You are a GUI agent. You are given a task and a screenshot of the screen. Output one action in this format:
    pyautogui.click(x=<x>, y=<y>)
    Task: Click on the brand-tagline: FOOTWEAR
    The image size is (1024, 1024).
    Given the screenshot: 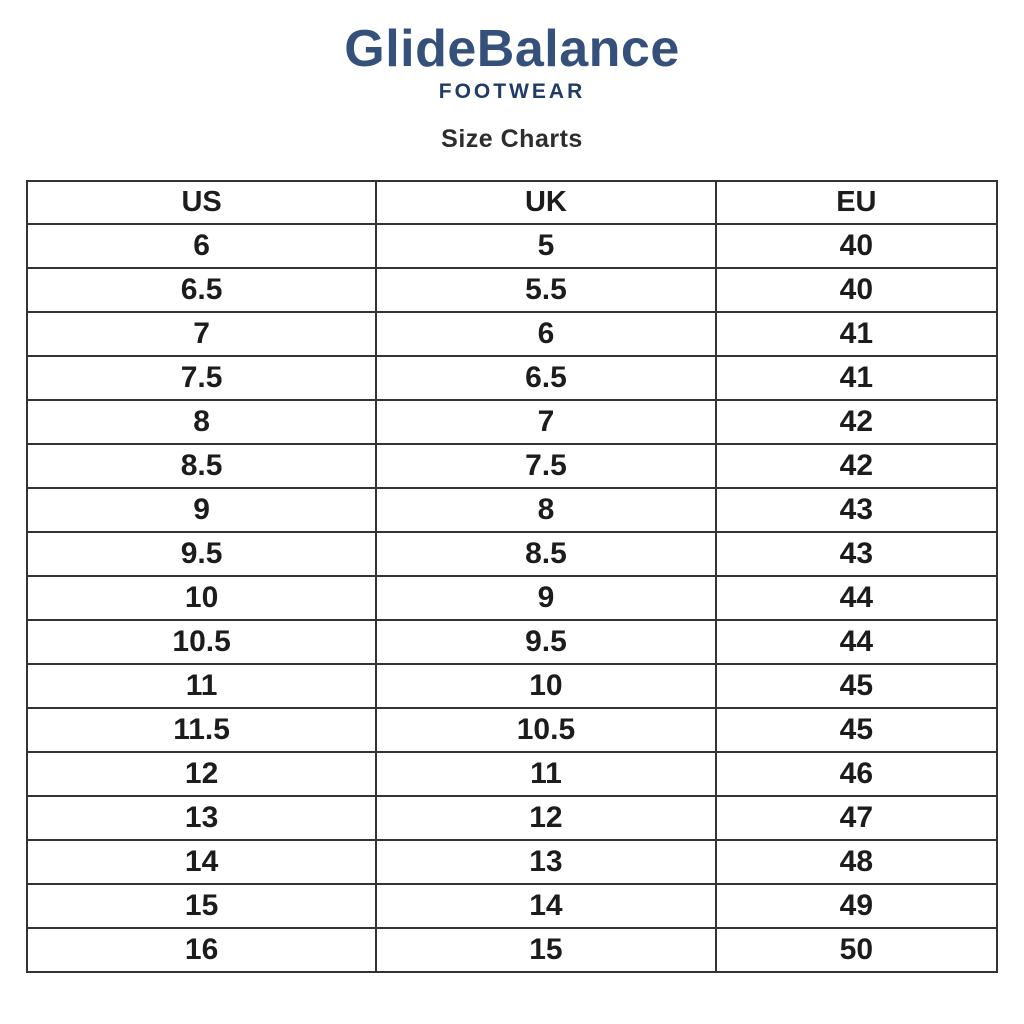 What is the action you would take?
    pyautogui.click(x=512, y=91)
    